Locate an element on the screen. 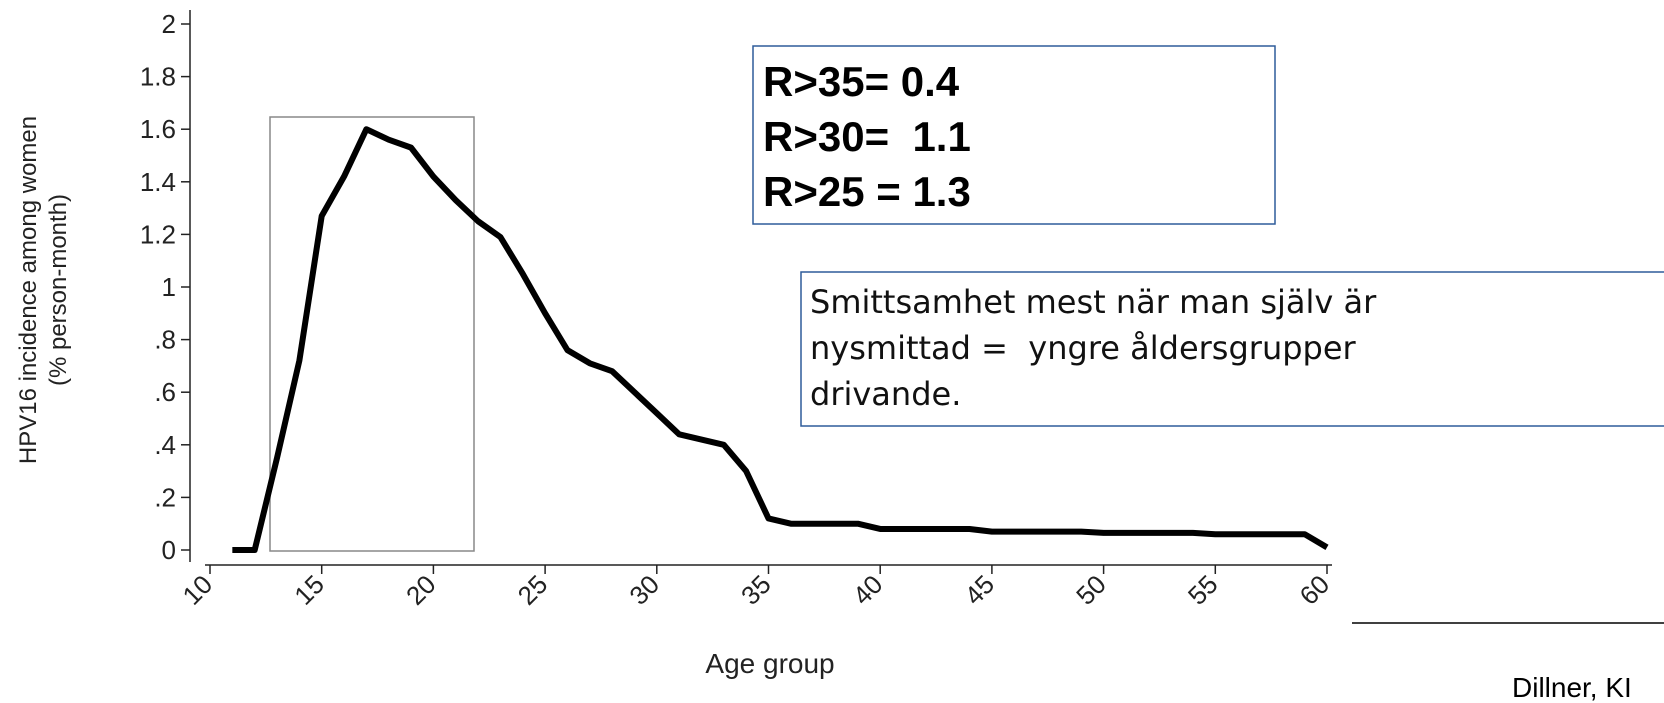 This screenshot has width=1664, height=703. x-tick-label: 55 is located at coordinates (1203, 590).